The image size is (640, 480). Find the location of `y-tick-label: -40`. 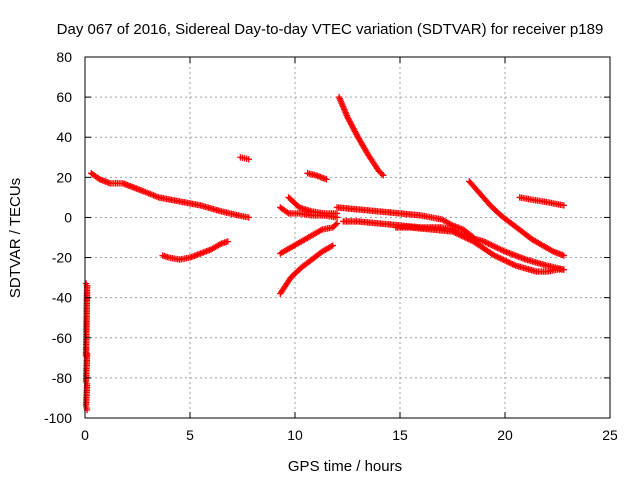

y-tick-label: -40 is located at coordinates (62, 298).